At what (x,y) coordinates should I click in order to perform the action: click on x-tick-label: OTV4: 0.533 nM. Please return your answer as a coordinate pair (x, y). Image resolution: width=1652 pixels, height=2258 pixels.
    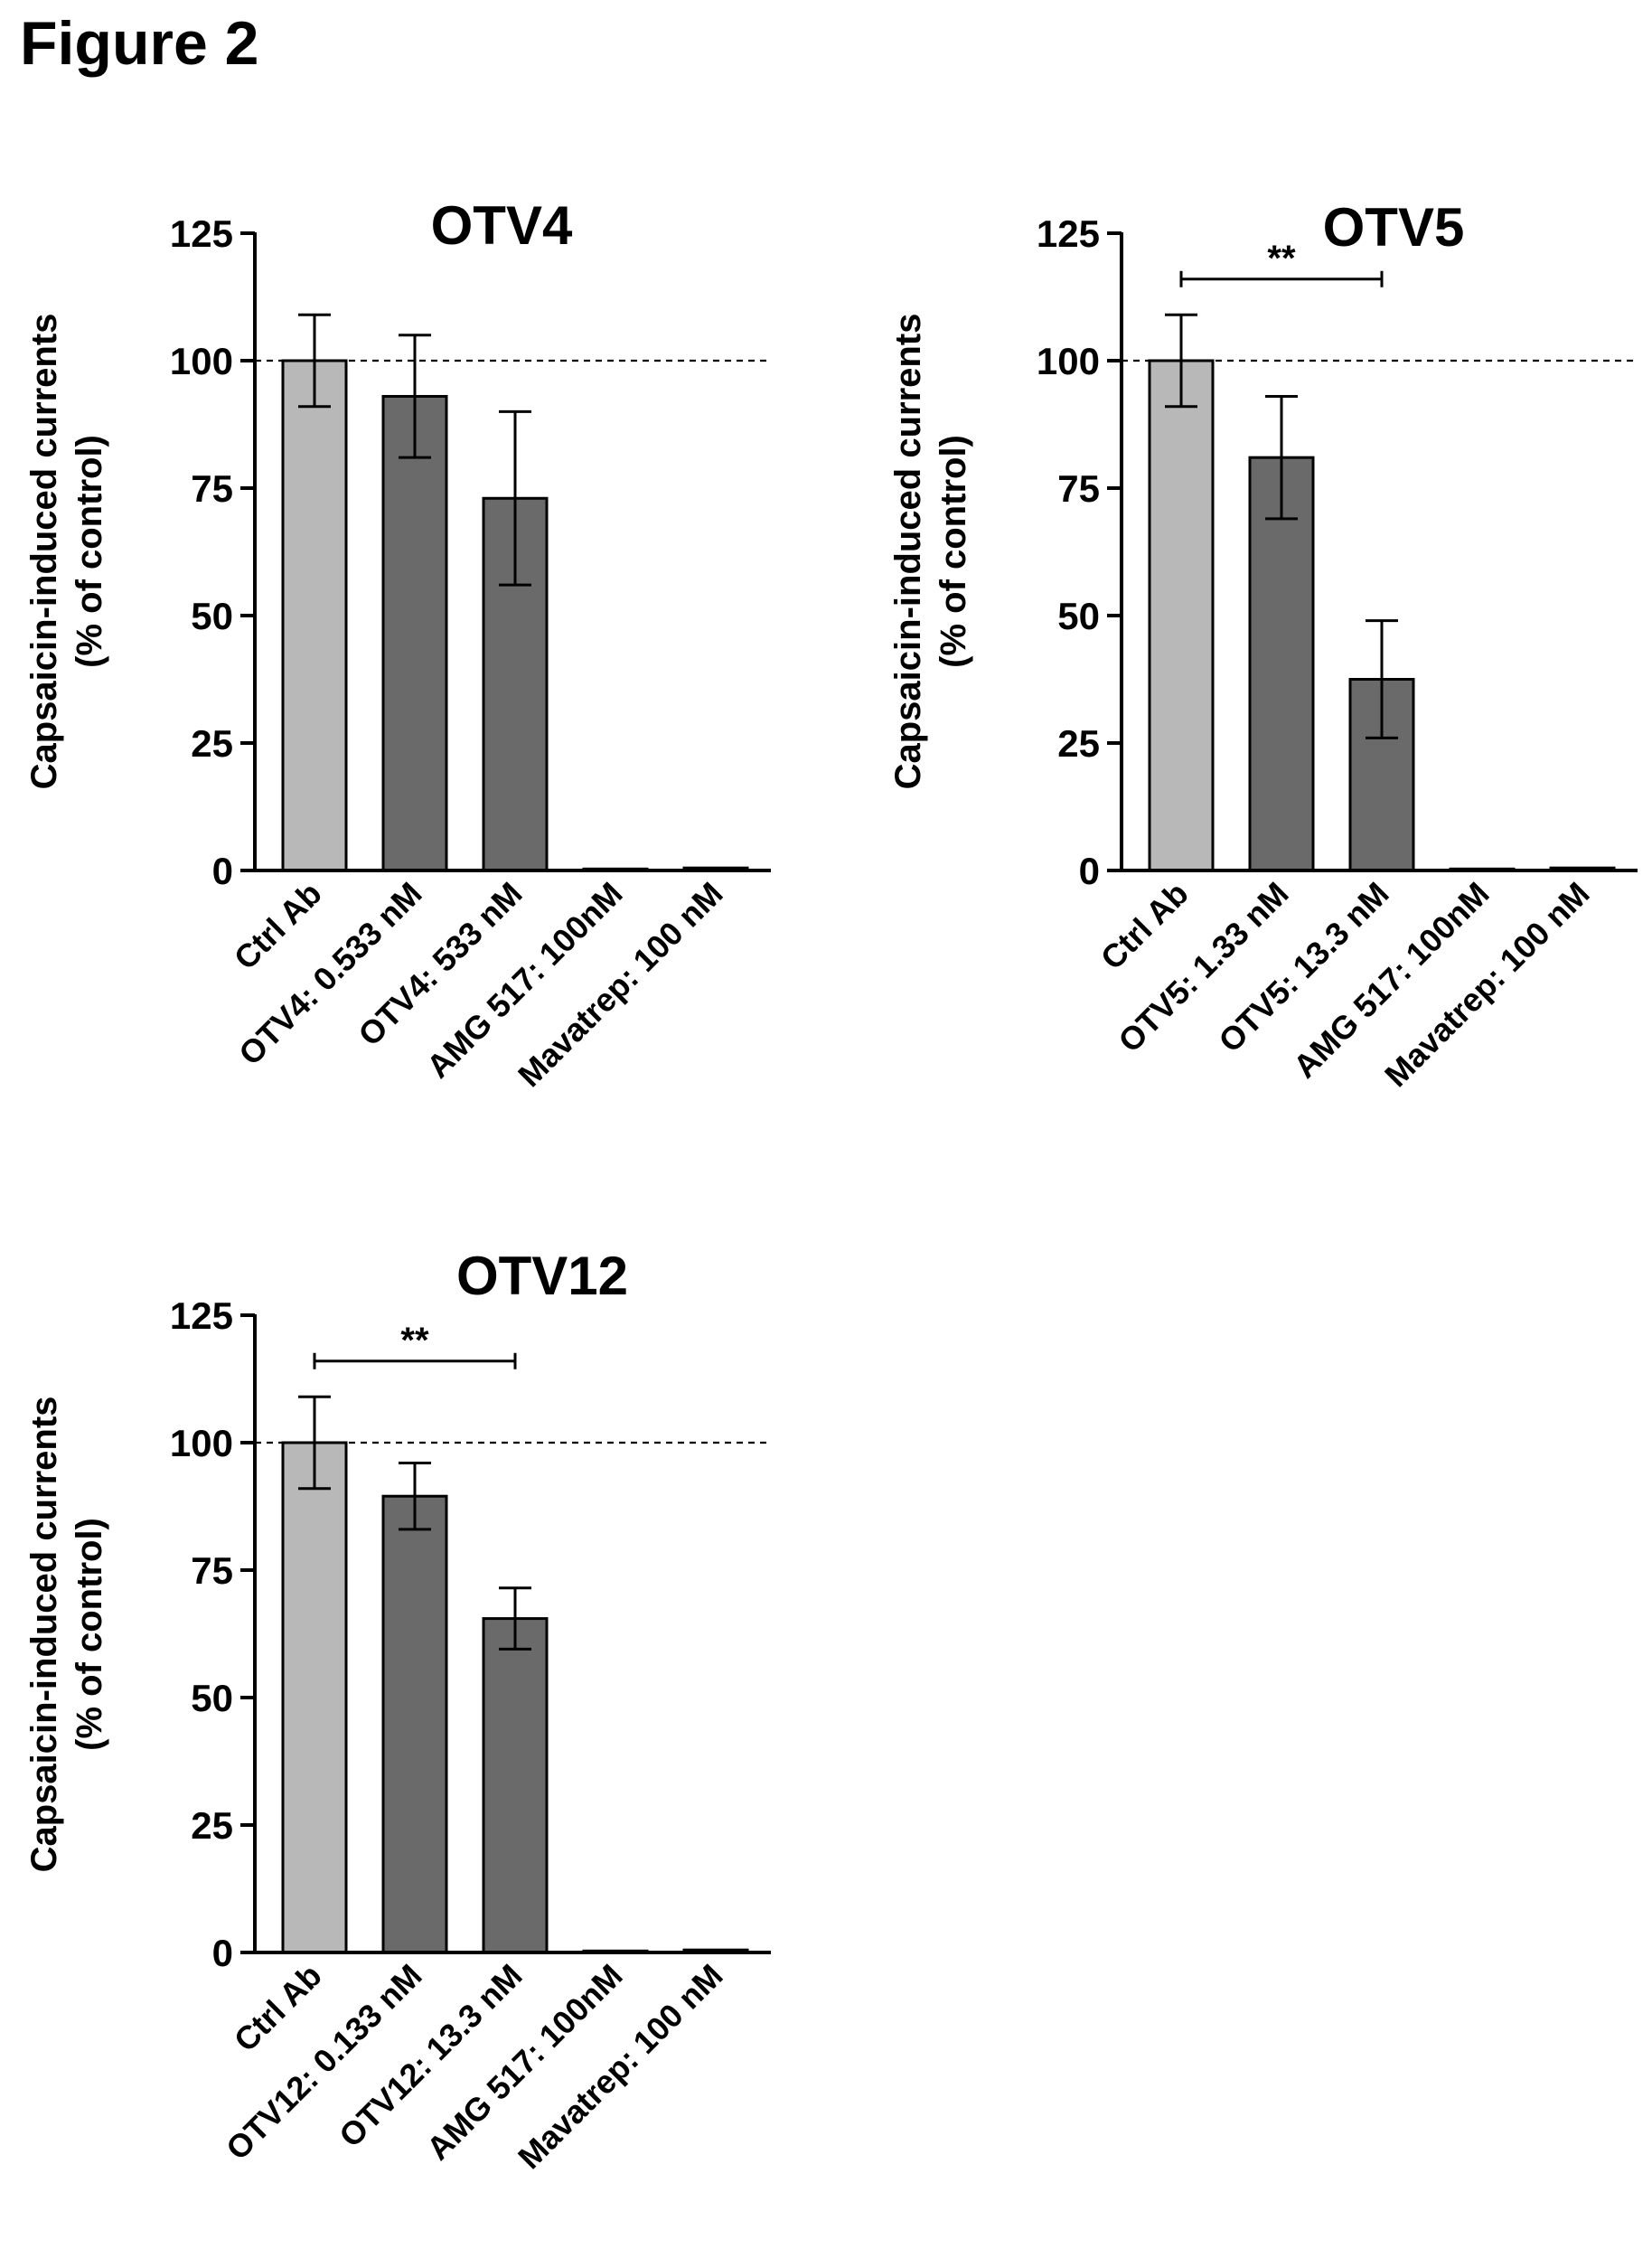
    Looking at the image, I should click on (330, 974).